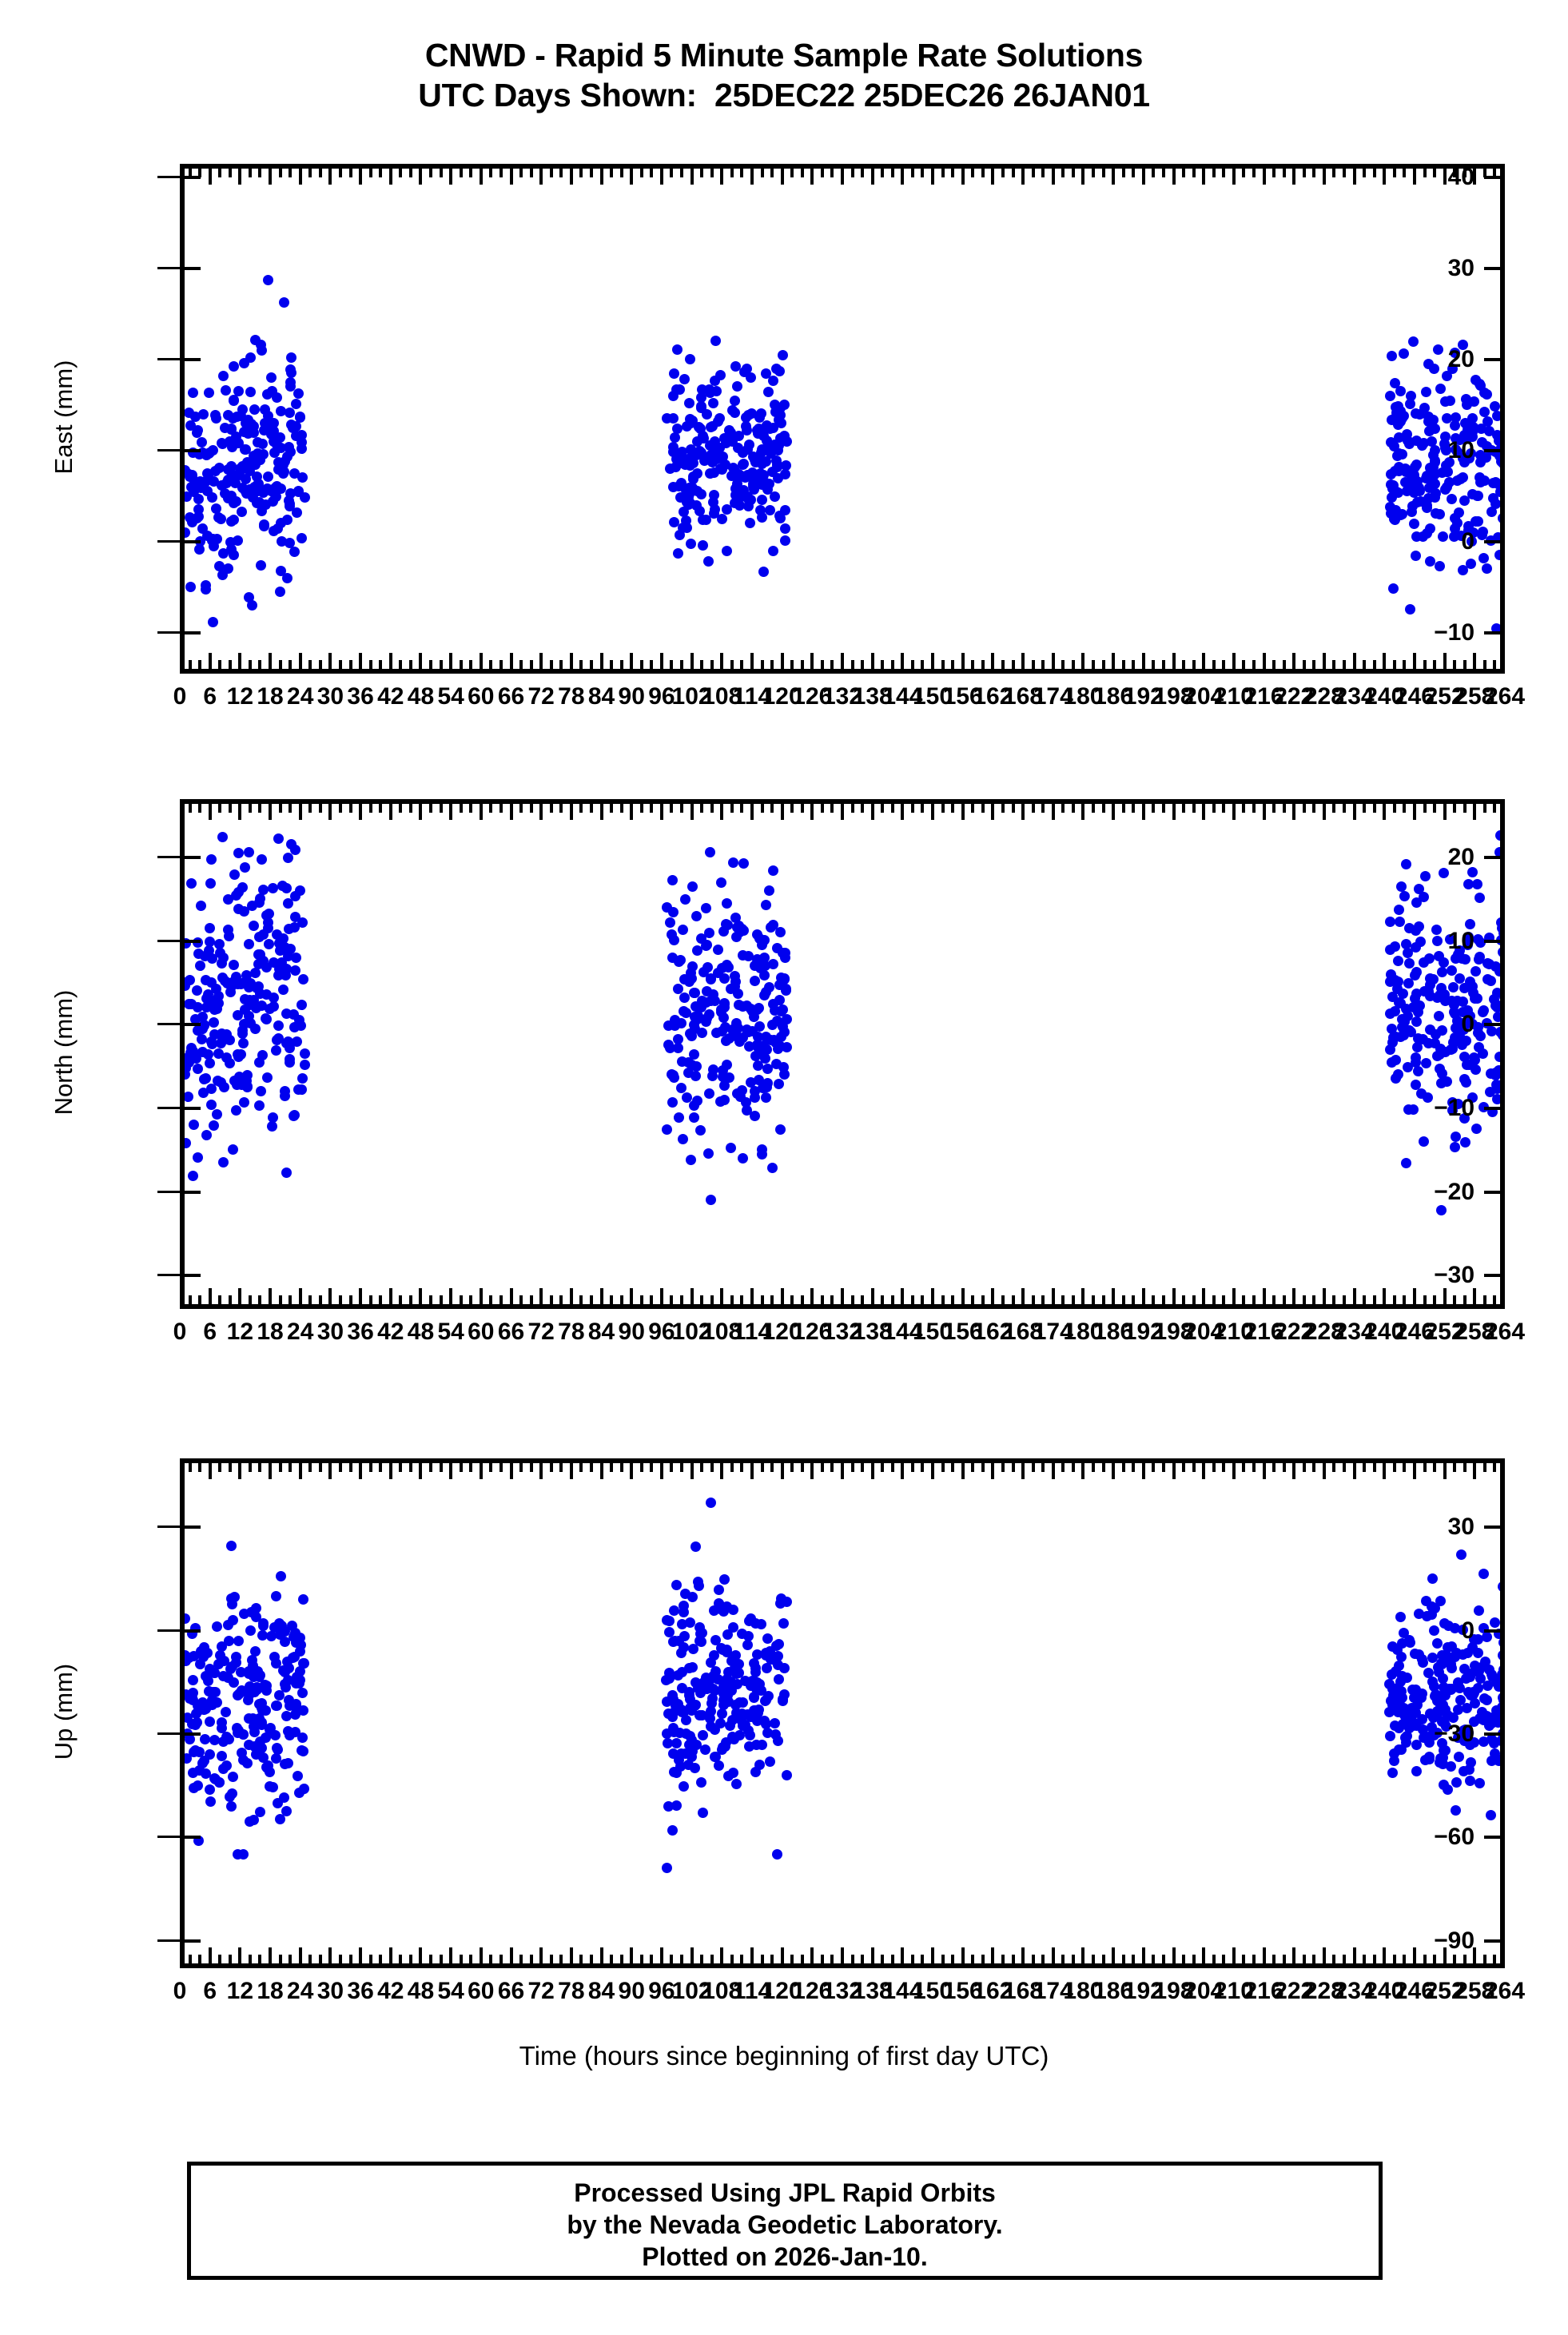  Describe the element at coordinates (1492, 632) in the screenshot. I see `y-major-tick` at that location.